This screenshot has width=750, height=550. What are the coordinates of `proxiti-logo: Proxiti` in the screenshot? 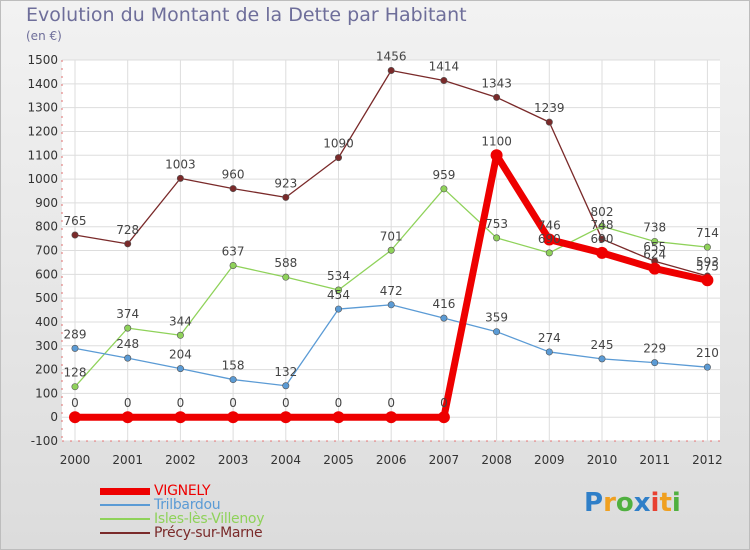 It's located at (632, 503).